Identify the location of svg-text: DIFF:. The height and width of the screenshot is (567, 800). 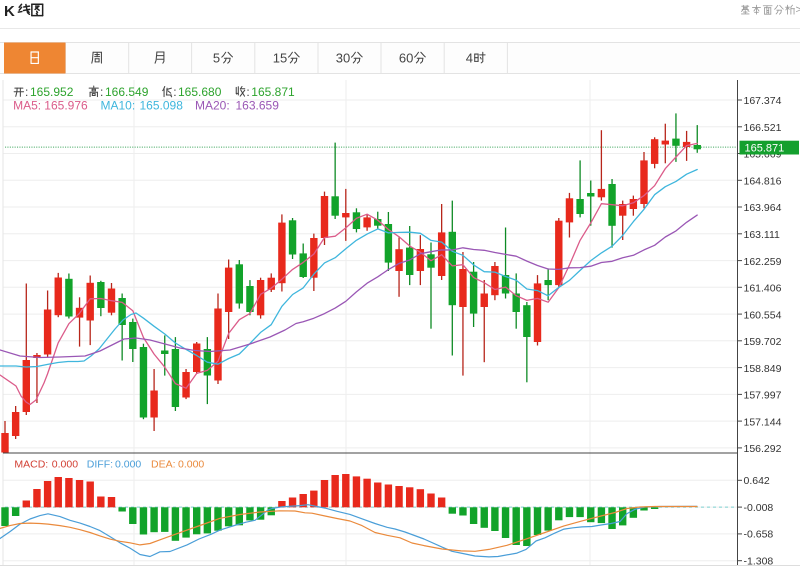
(100, 465).